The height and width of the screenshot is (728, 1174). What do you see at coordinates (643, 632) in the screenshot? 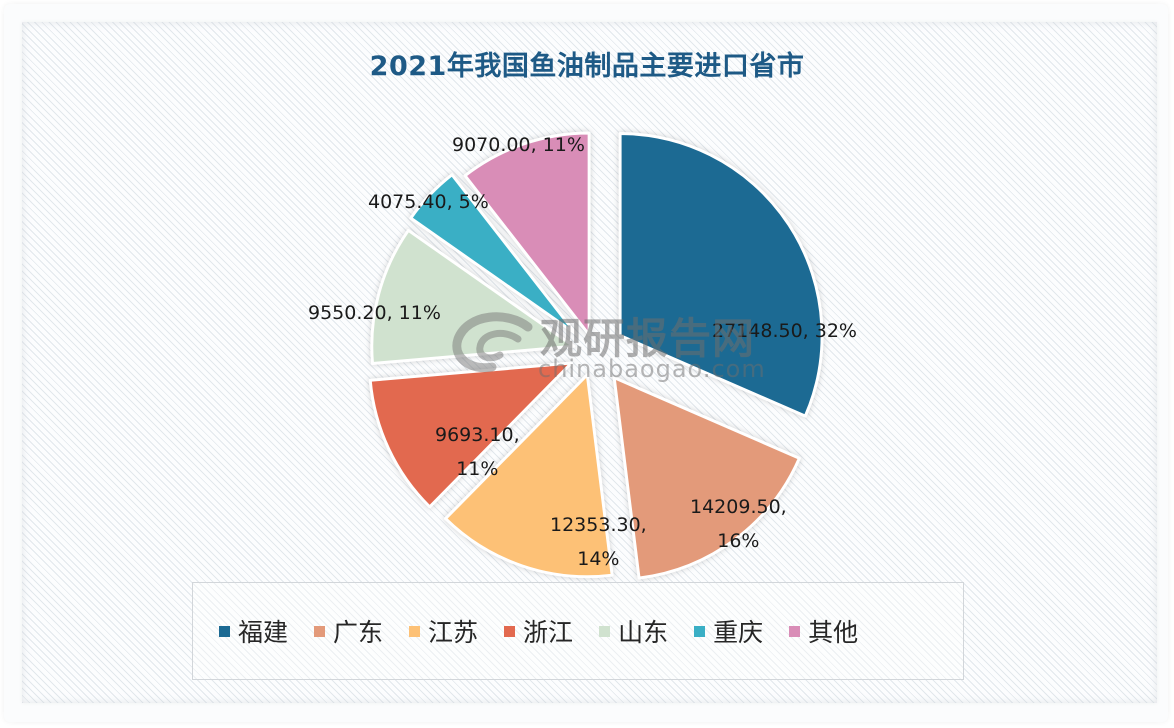
I see `legend-label: 山东` at bounding box center [643, 632].